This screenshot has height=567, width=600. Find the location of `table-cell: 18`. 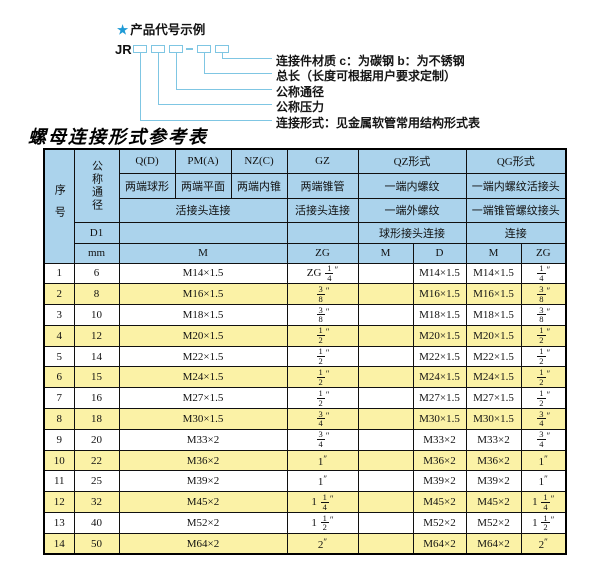

table-cell: 18 is located at coordinates (96, 419).